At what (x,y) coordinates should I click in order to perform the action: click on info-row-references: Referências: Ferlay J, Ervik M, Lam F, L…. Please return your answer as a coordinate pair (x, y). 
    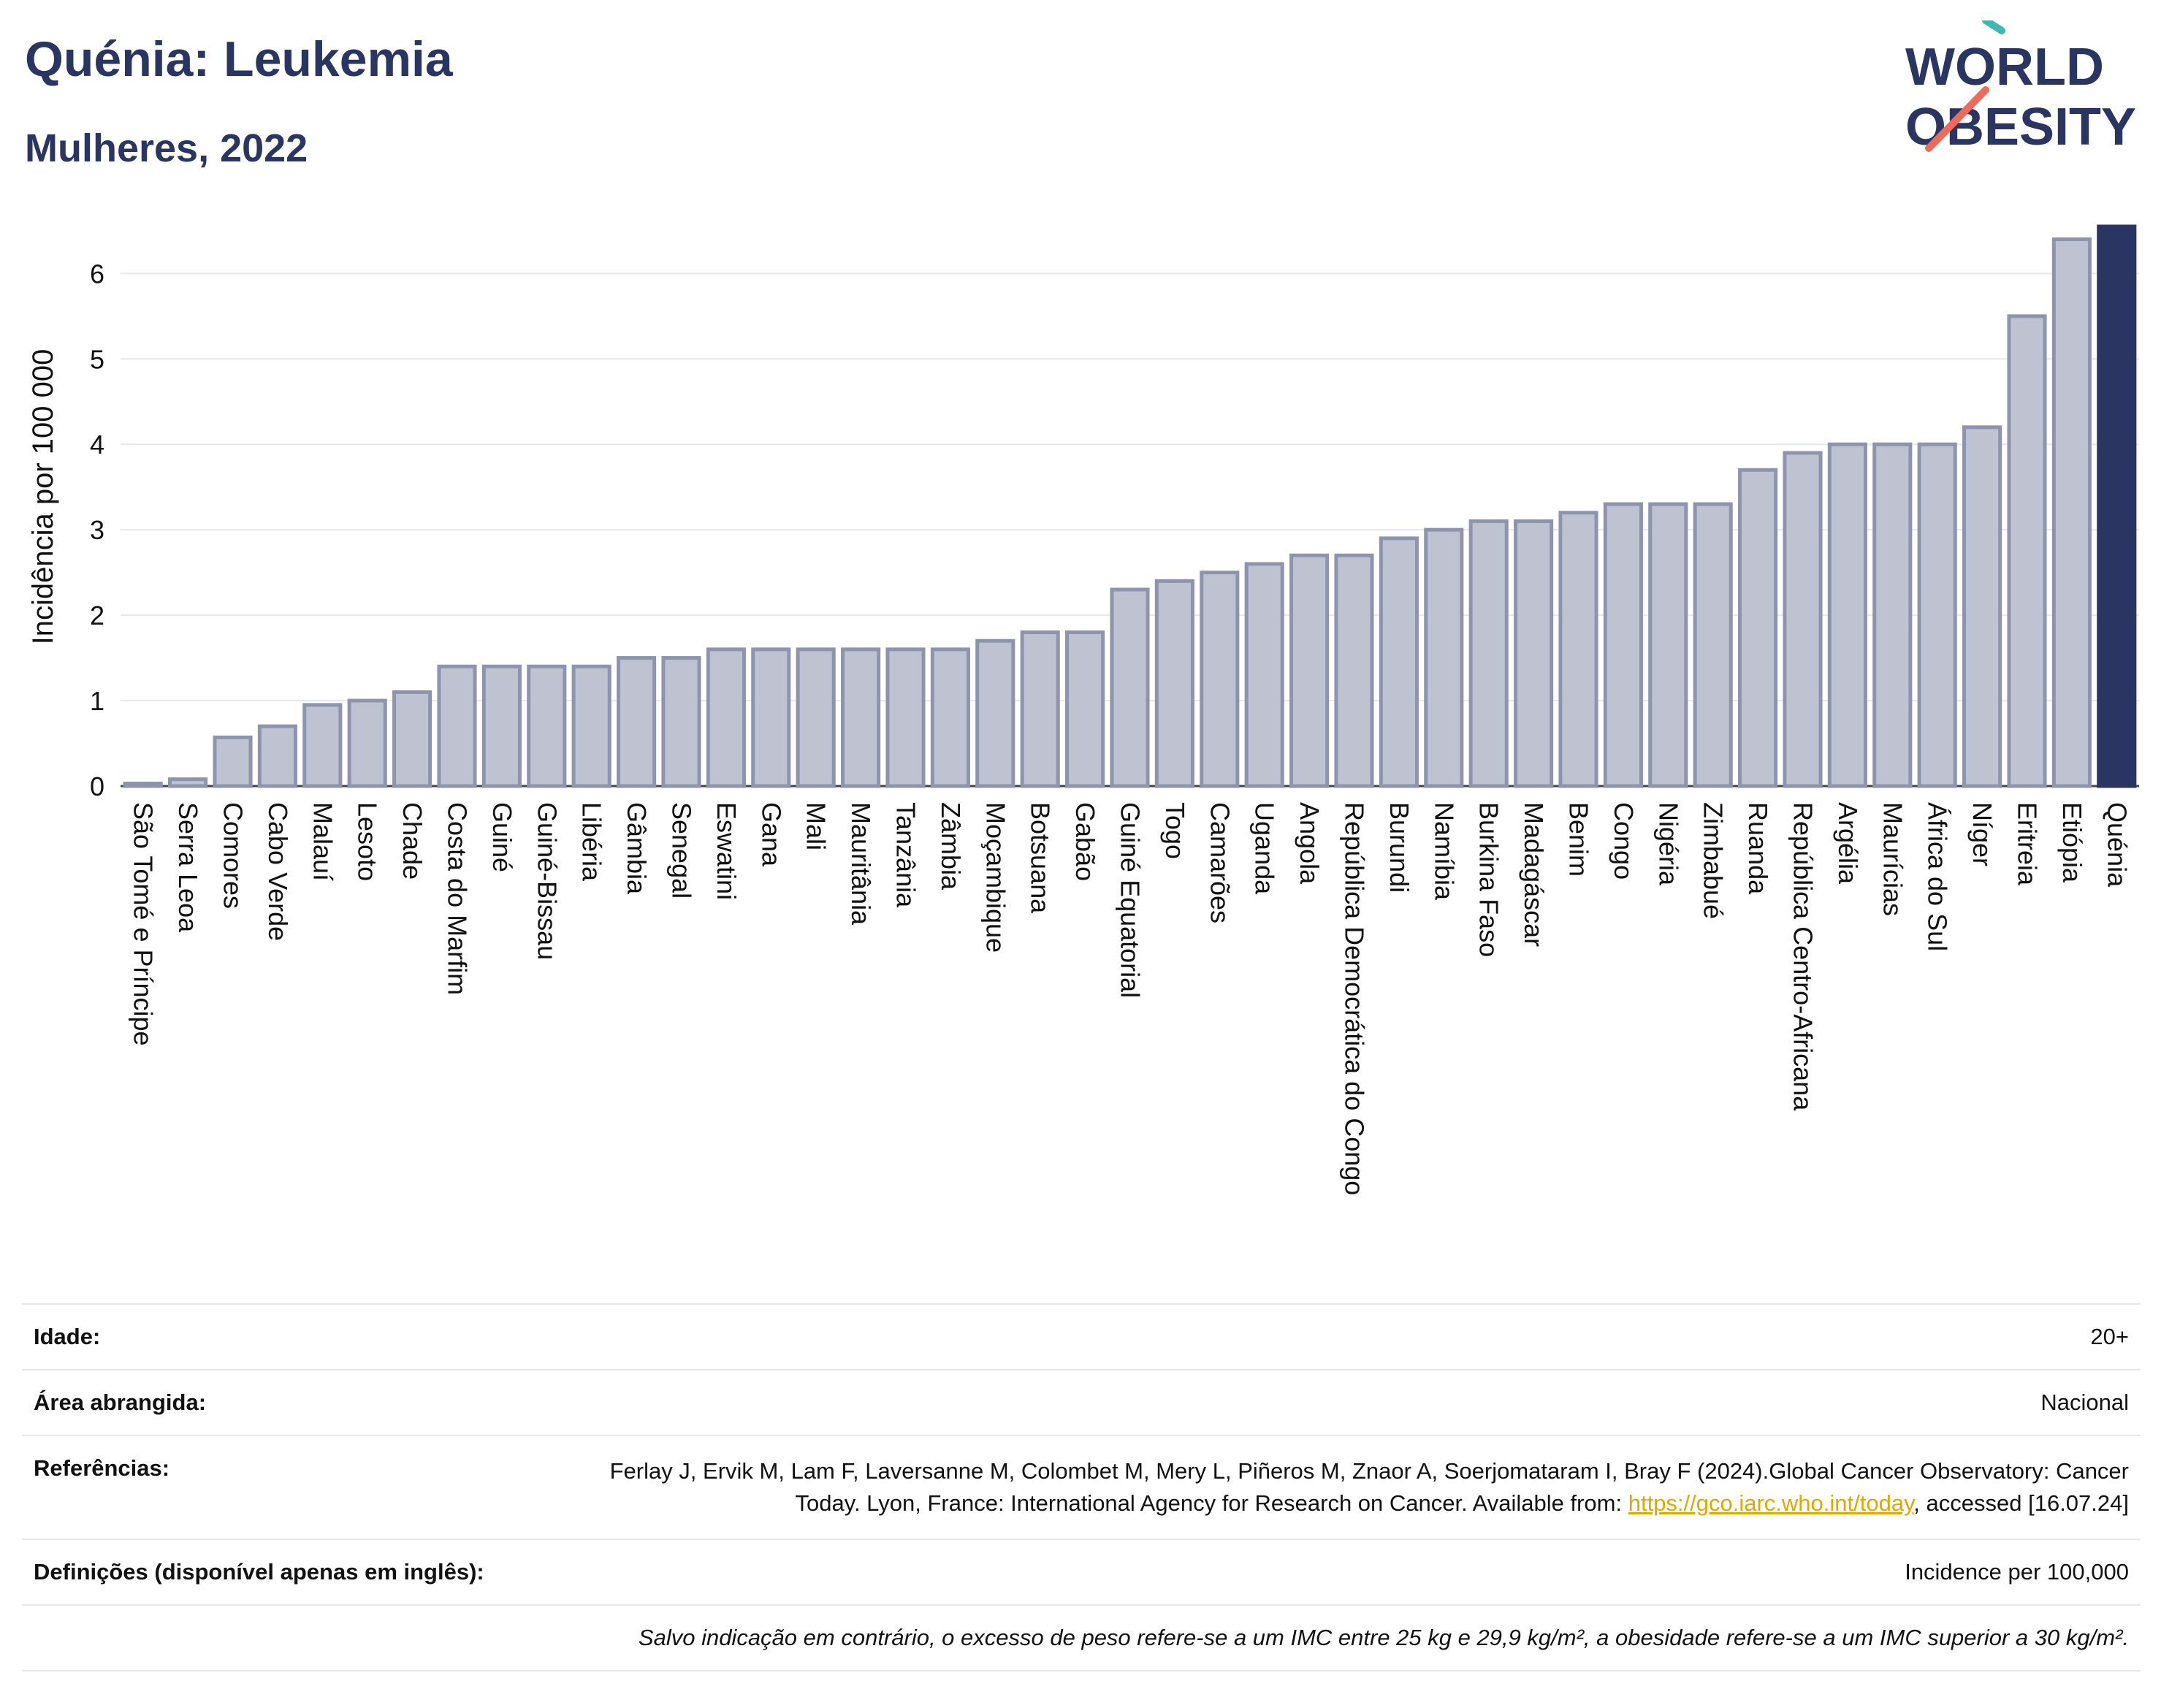
    Looking at the image, I should click on (1081, 1487).